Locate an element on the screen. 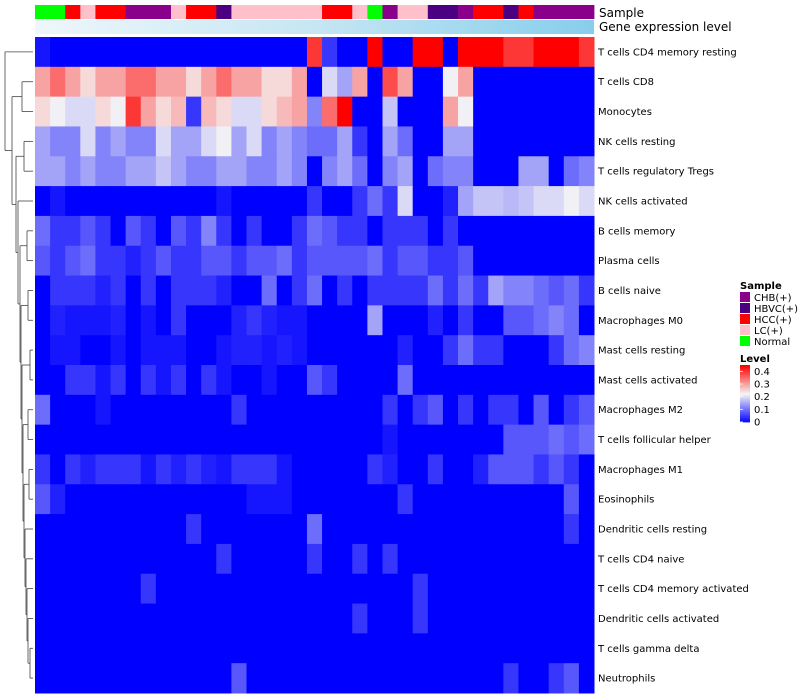 This screenshot has height=700, width=800. row-label: Dendritic cells activated is located at coordinates (658, 619).